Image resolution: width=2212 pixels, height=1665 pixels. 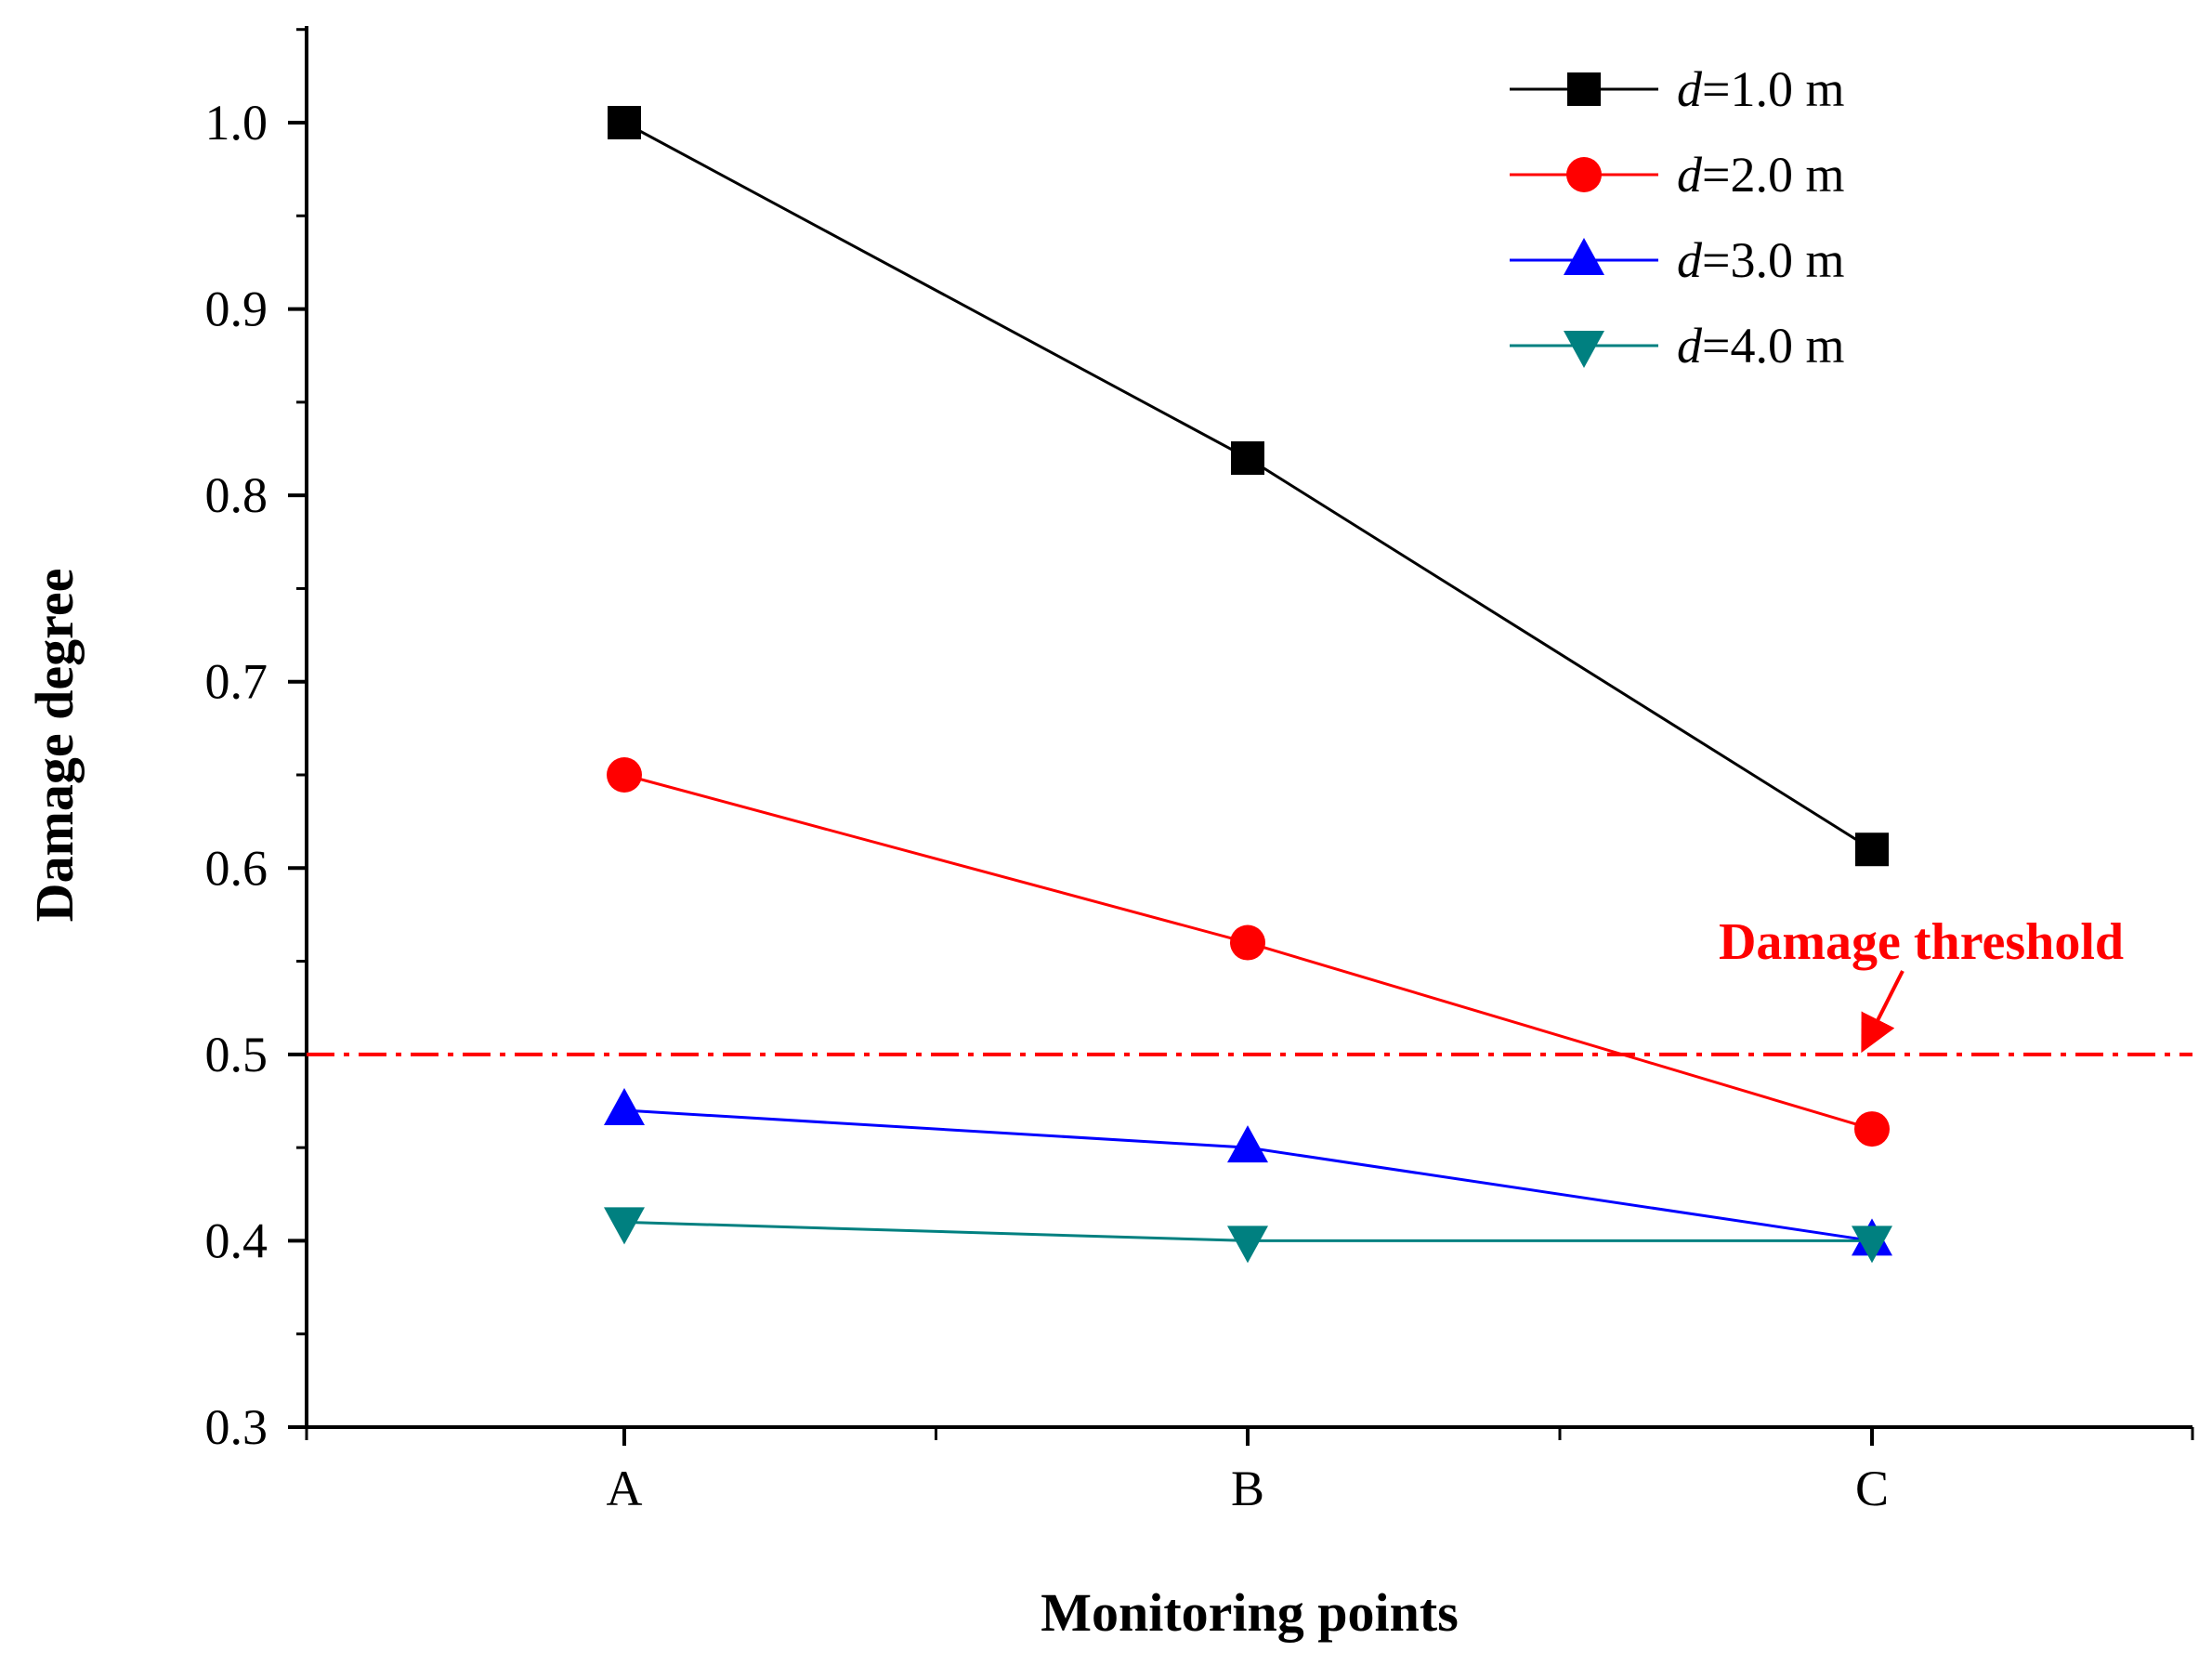 I want to click on annotation-arrow, so click(x=1882, y=1012).